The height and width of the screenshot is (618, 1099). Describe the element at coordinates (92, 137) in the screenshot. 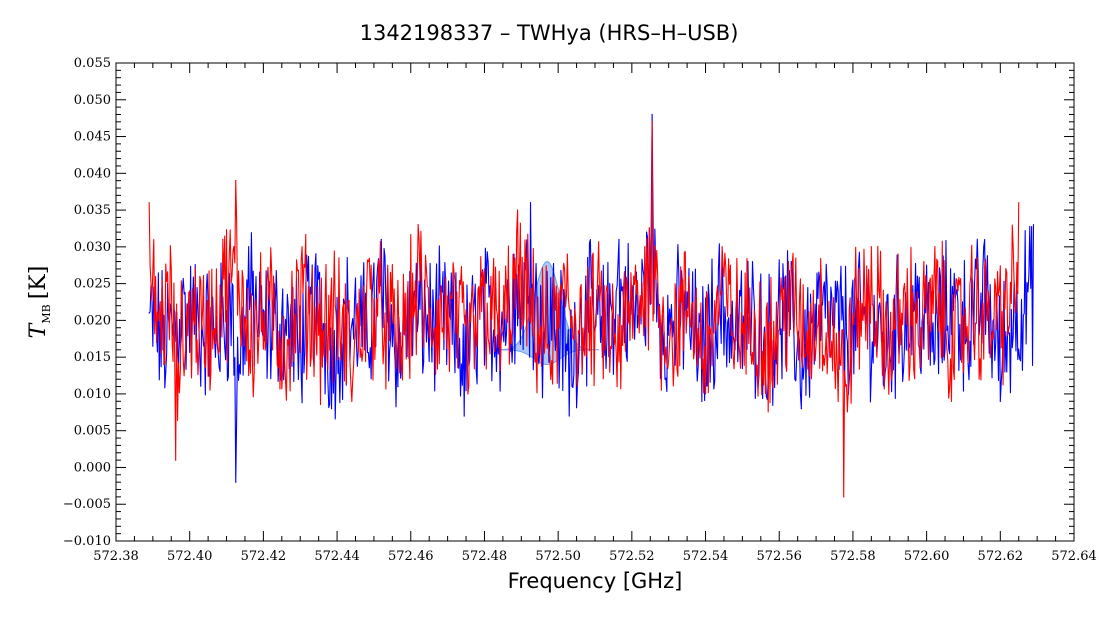

I see `y-tick-label: 0.045` at that location.